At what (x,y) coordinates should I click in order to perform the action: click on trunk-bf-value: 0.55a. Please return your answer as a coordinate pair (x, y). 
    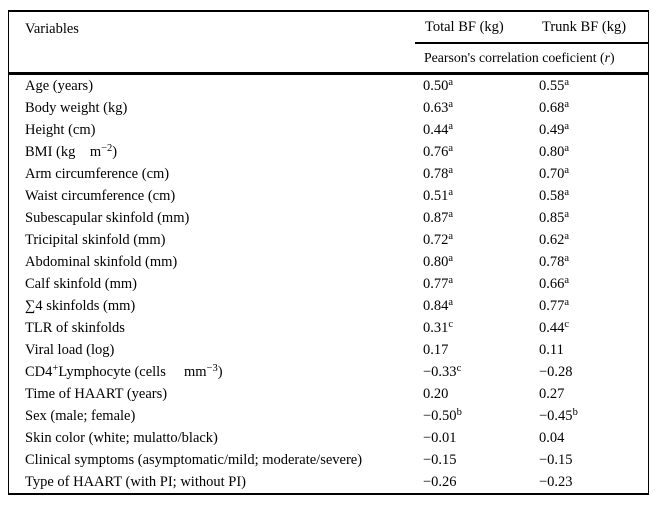
    Looking at the image, I should click on (554, 85).